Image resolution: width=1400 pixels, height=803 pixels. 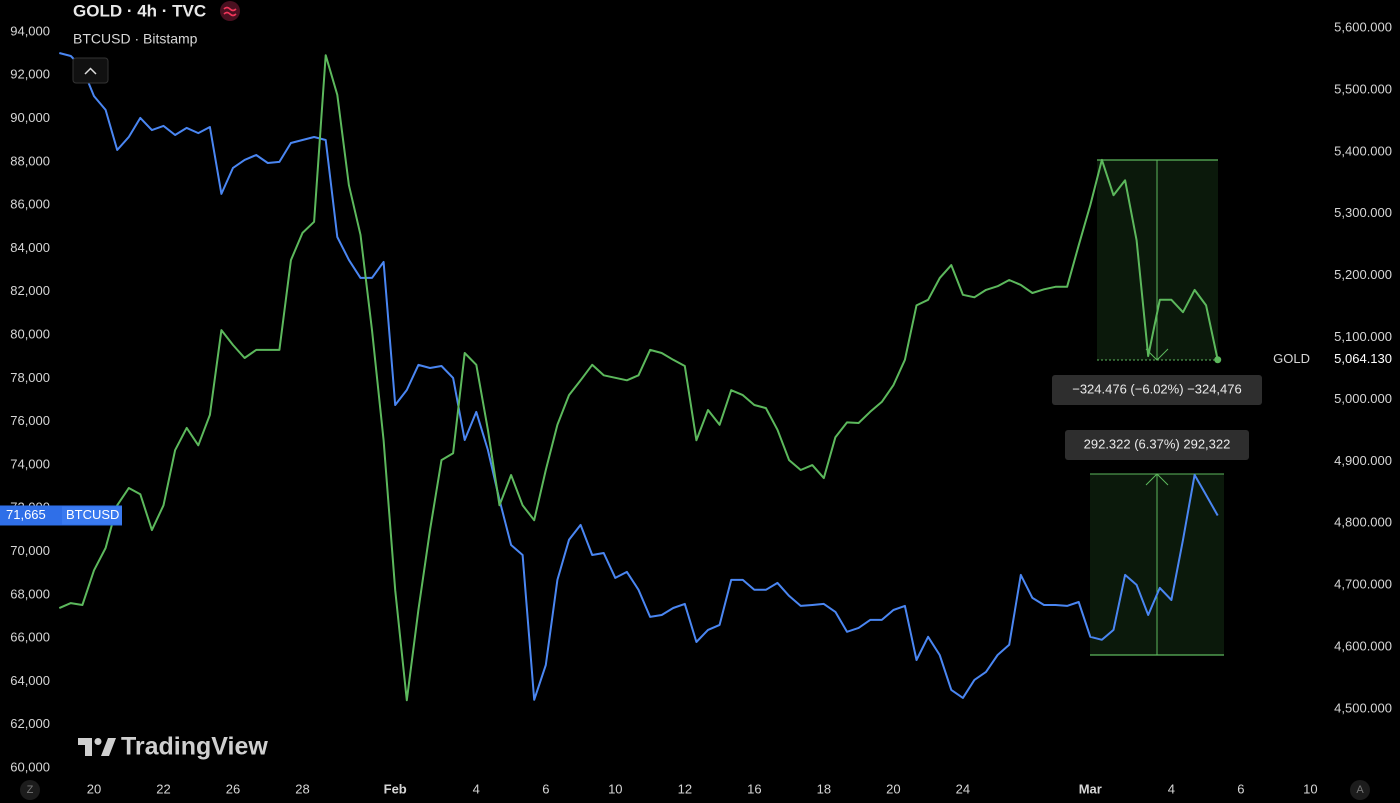 I want to click on y2-tick-label: 4,900.000, so click(x=1363, y=460).